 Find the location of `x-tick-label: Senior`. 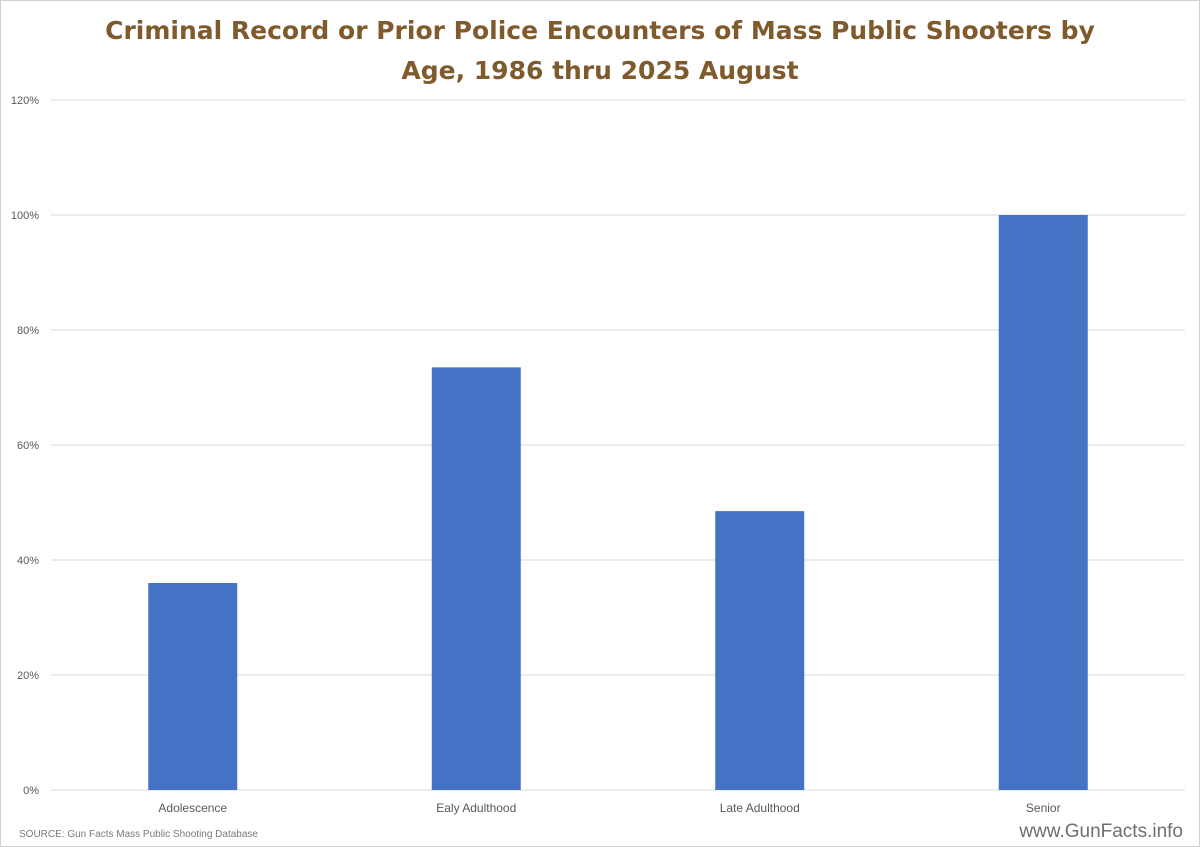

x-tick-label: Senior is located at coordinates (1043, 808).